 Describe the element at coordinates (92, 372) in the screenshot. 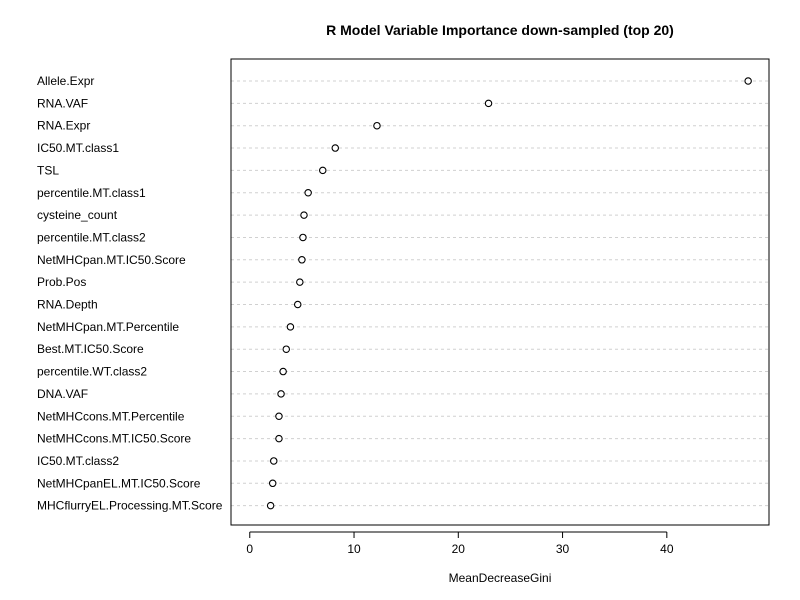

I see `category-label: percentile.WT.class2` at that location.